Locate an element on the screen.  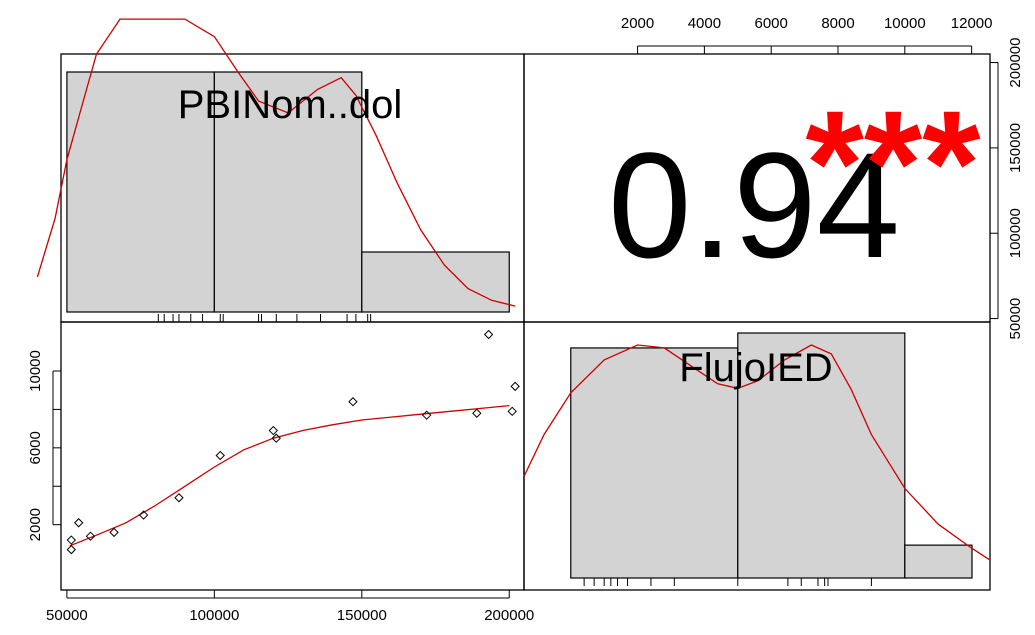
pbi-bottom-tick-label: 100000 is located at coordinates (214, 615).